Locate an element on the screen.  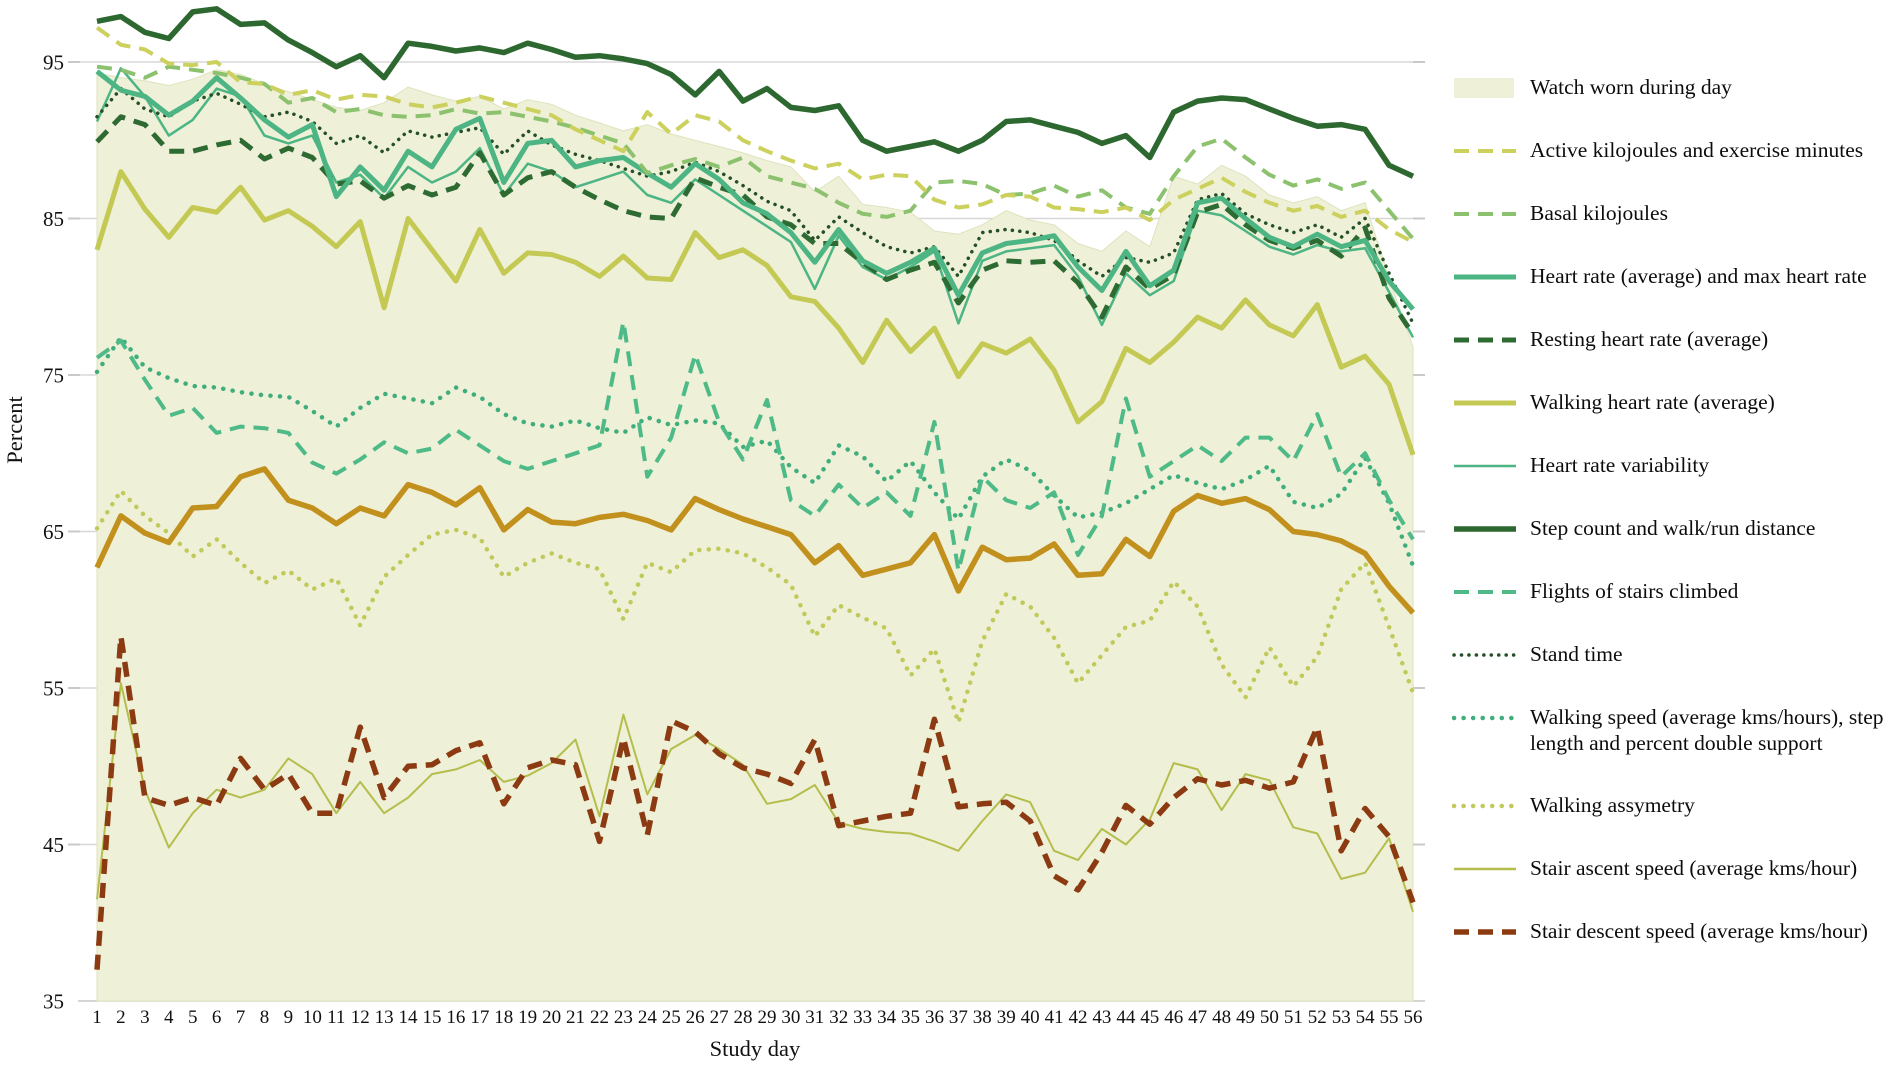
x-tick-label: 29 is located at coordinates (766, 1017).